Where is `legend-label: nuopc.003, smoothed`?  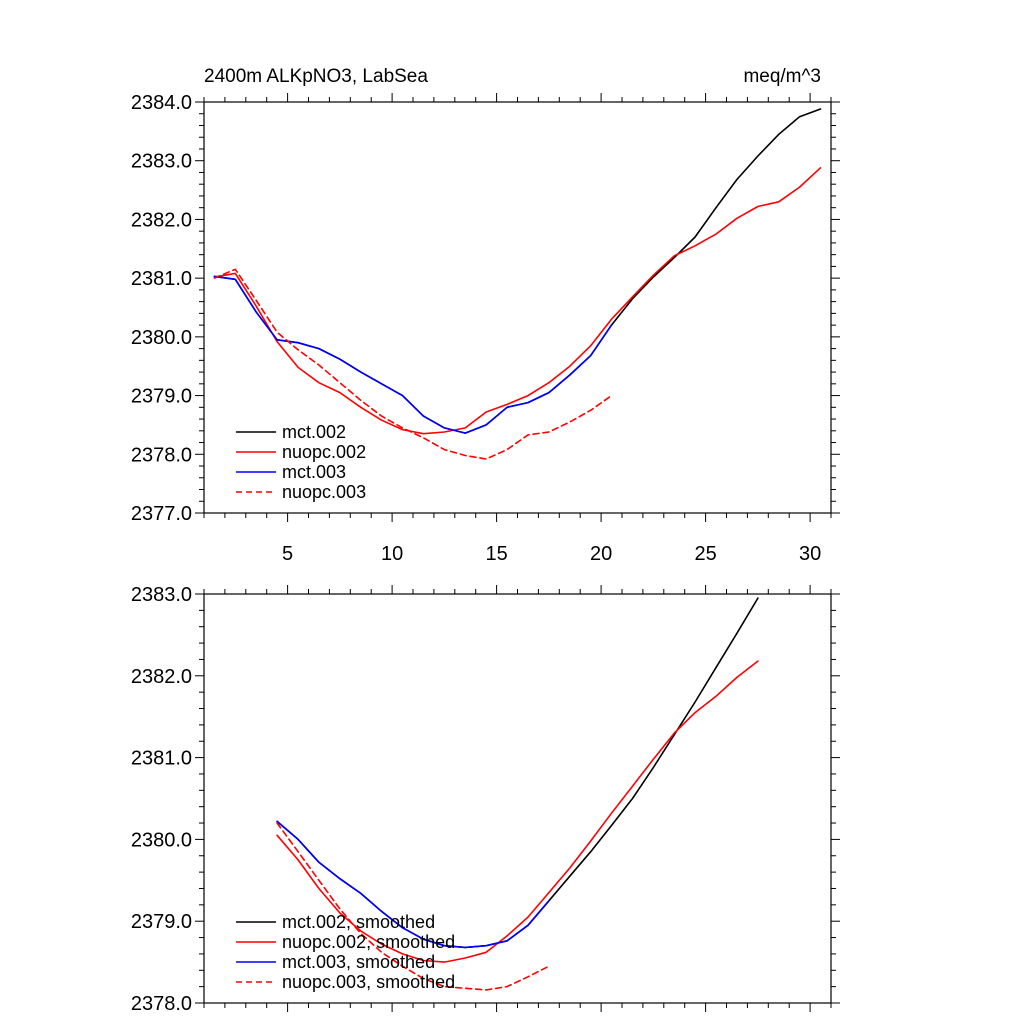
legend-label: nuopc.003, smoothed is located at coordinates (368, 982).